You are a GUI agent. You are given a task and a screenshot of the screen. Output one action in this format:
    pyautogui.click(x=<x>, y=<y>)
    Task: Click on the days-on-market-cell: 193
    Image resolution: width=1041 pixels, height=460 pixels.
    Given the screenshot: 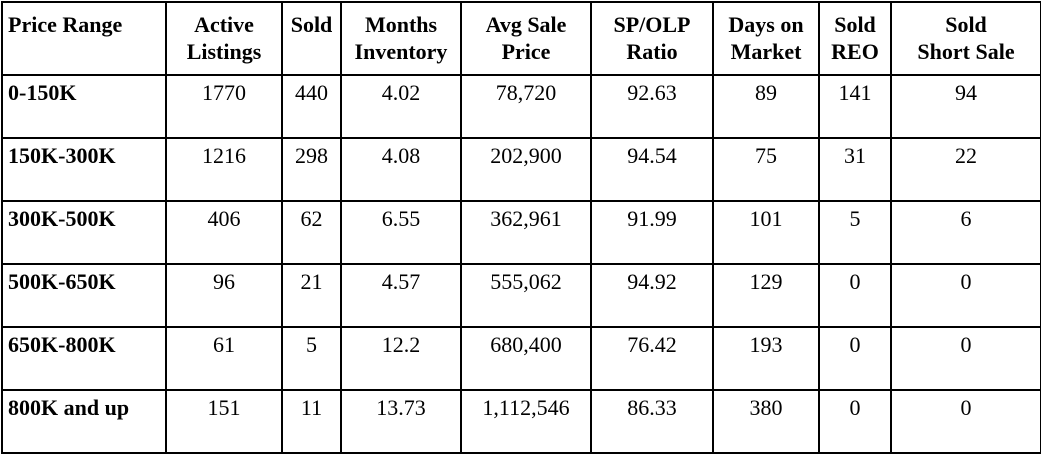 What is the action you would take?
    pyautogui.click(x=766, y=358)
    